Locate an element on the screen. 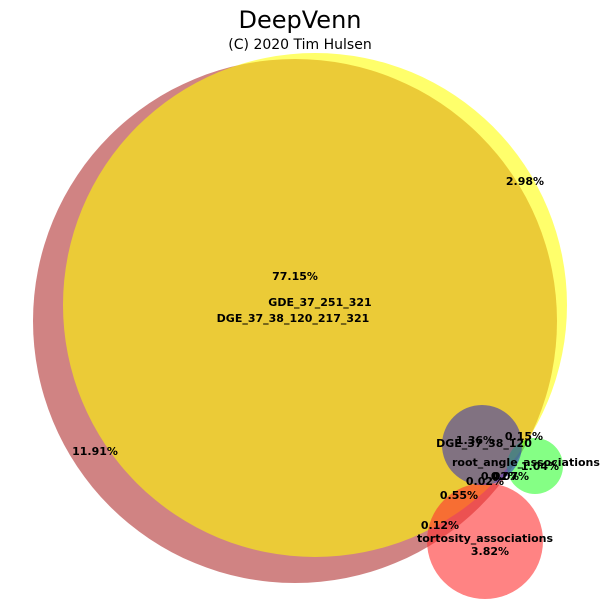  label-set-dge-37-38-120: DGE_37_38_120 is located at coordinates (484, 443).